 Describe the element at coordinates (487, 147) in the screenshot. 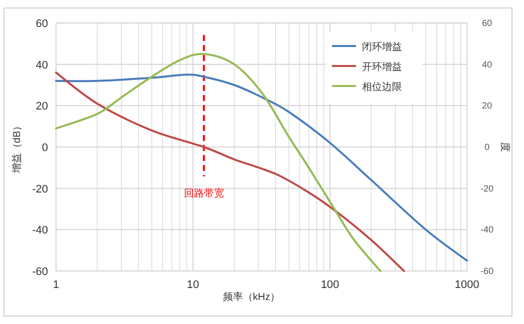

I see `y2-tick-label: 0` at that location.